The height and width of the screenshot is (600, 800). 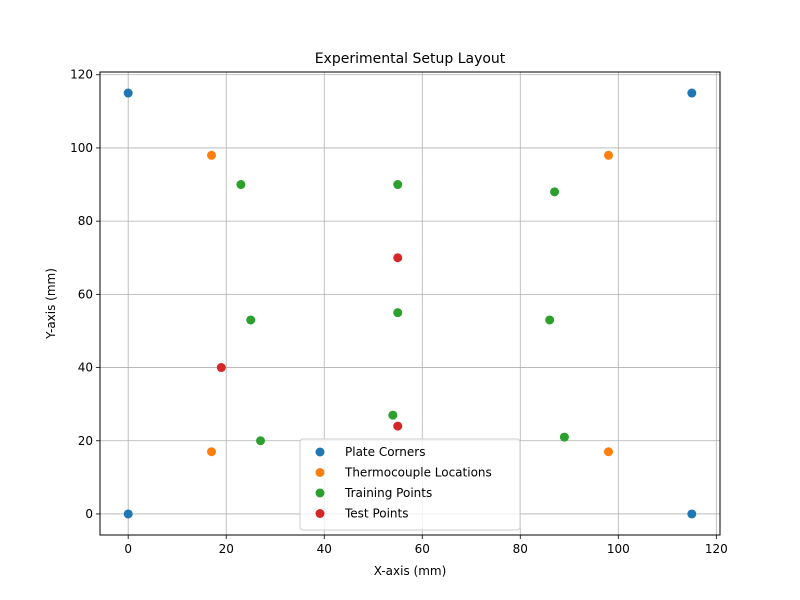 I want to click on y-tick-label: 120, so click(x=81, y=75).